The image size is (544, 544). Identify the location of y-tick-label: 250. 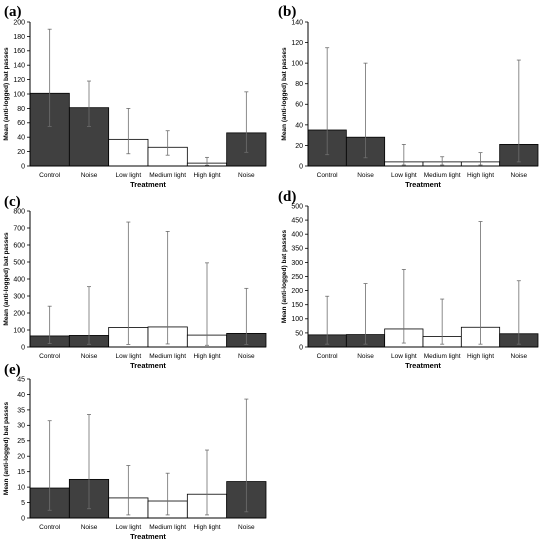
(297, 277).